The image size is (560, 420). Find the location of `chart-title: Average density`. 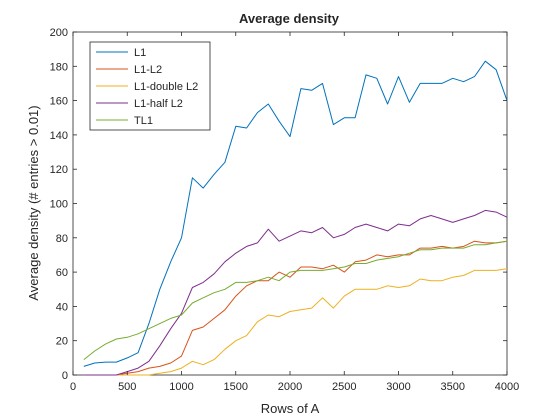

chart-title: Average density is located at coordinates (289, 18).